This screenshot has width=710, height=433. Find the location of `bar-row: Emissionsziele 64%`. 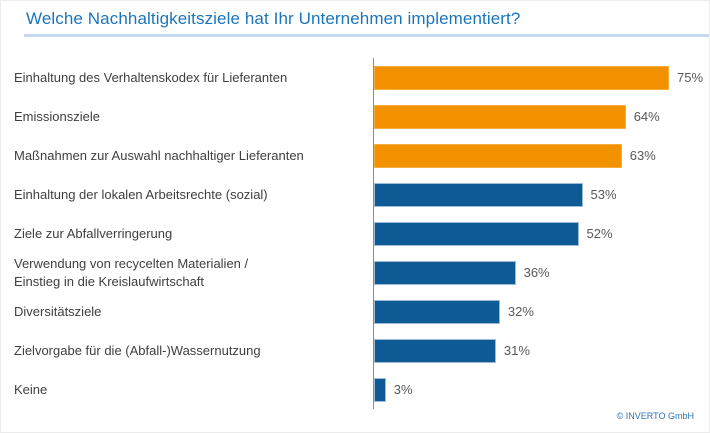

bar-row: Emissionsziele 64% is located at coordinates (355, 116).